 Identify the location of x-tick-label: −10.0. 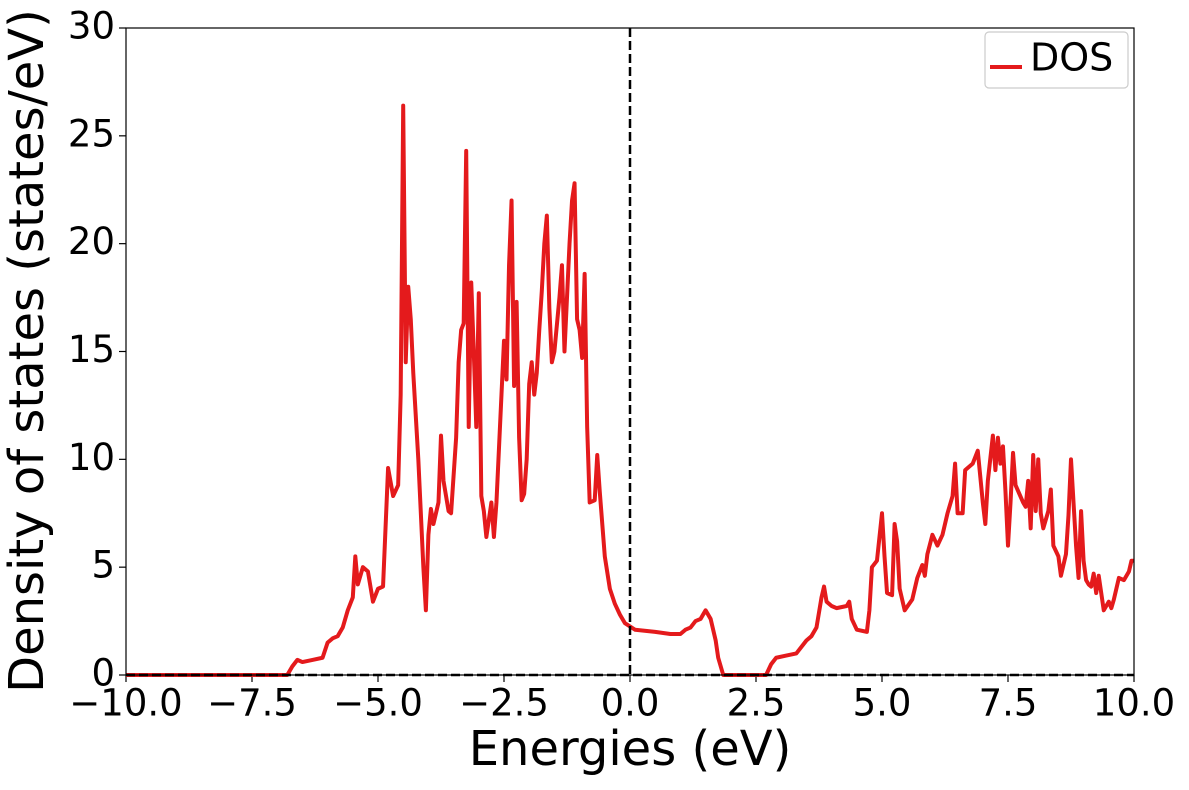
(125, 703).